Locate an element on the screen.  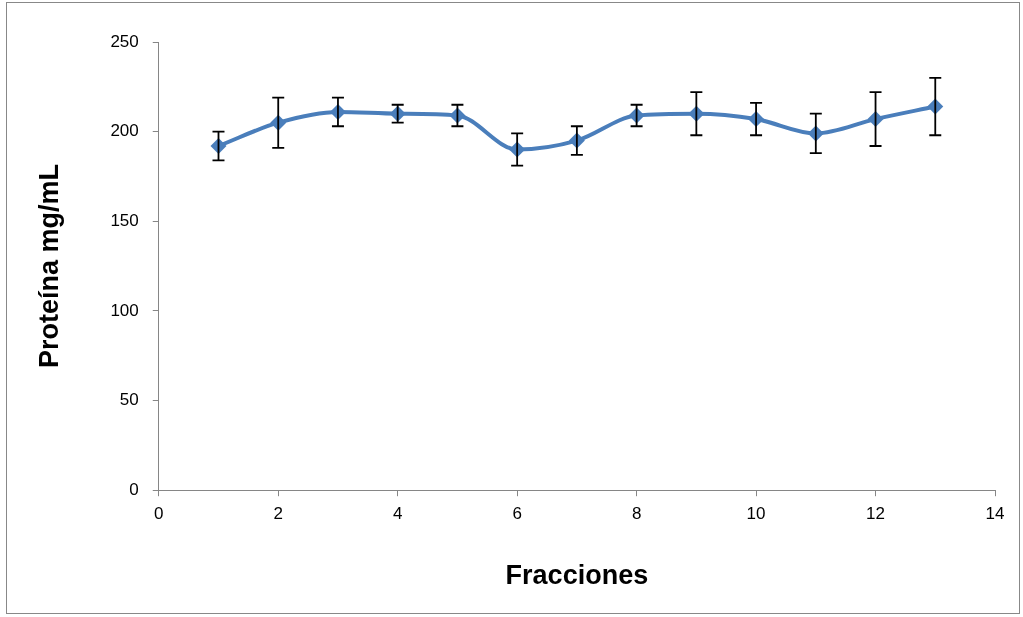
x-tick-label: 14 is located at coordinates (995, 514).